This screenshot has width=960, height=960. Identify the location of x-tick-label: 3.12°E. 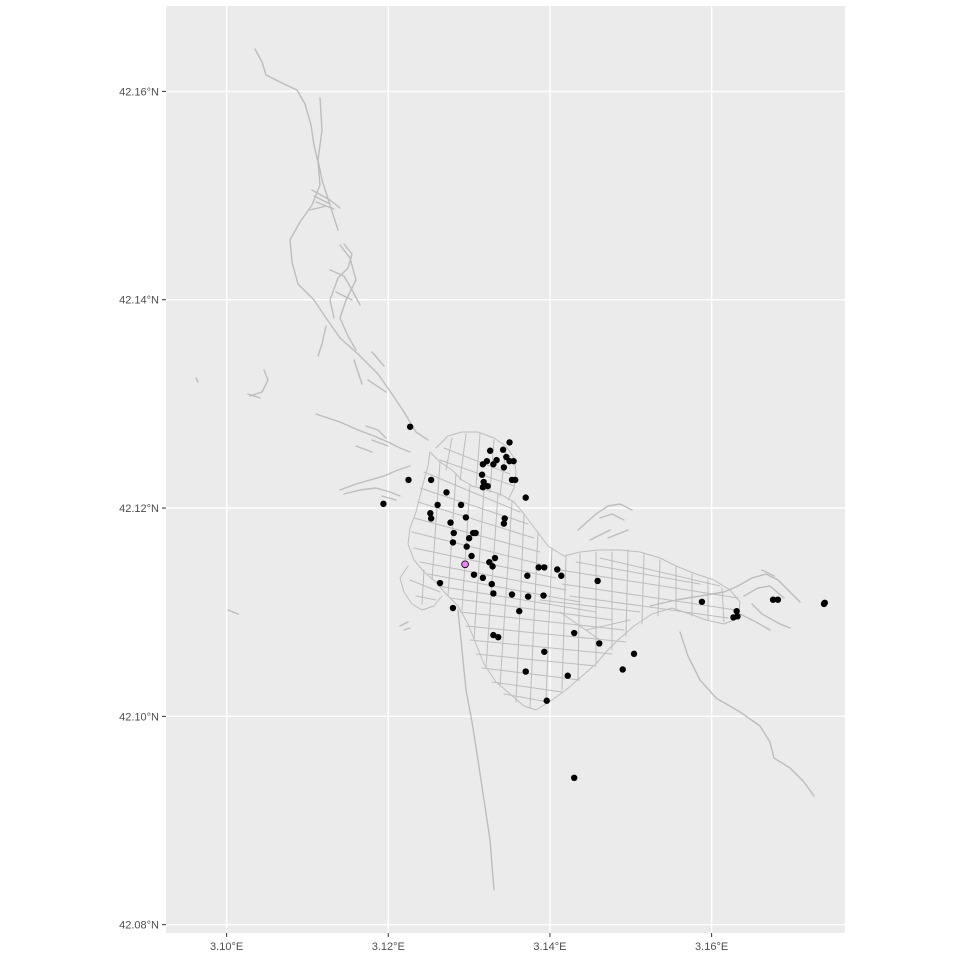
(388, 947).